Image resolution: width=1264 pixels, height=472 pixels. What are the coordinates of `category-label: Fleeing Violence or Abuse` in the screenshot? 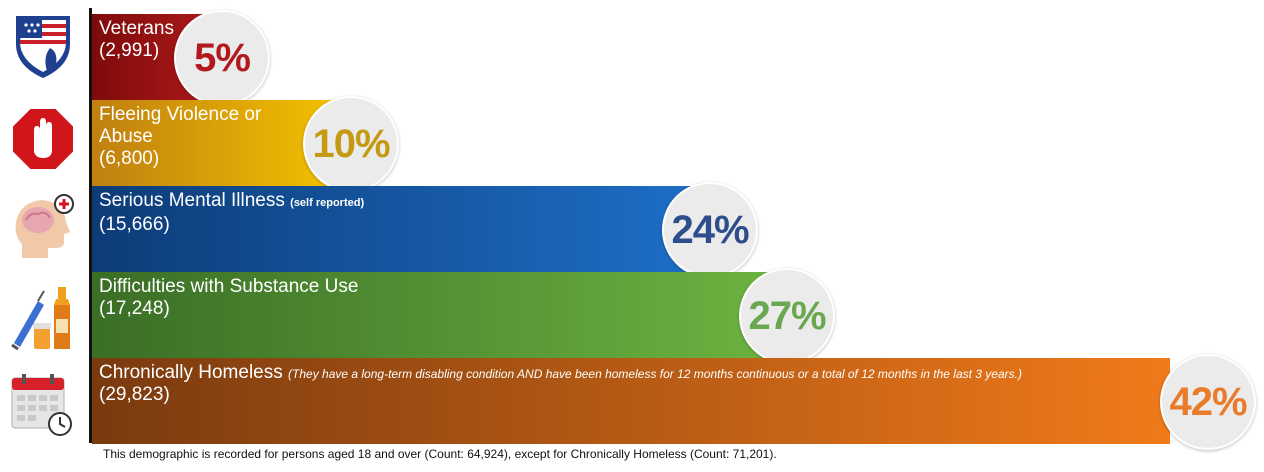 It's located at (180, 125).